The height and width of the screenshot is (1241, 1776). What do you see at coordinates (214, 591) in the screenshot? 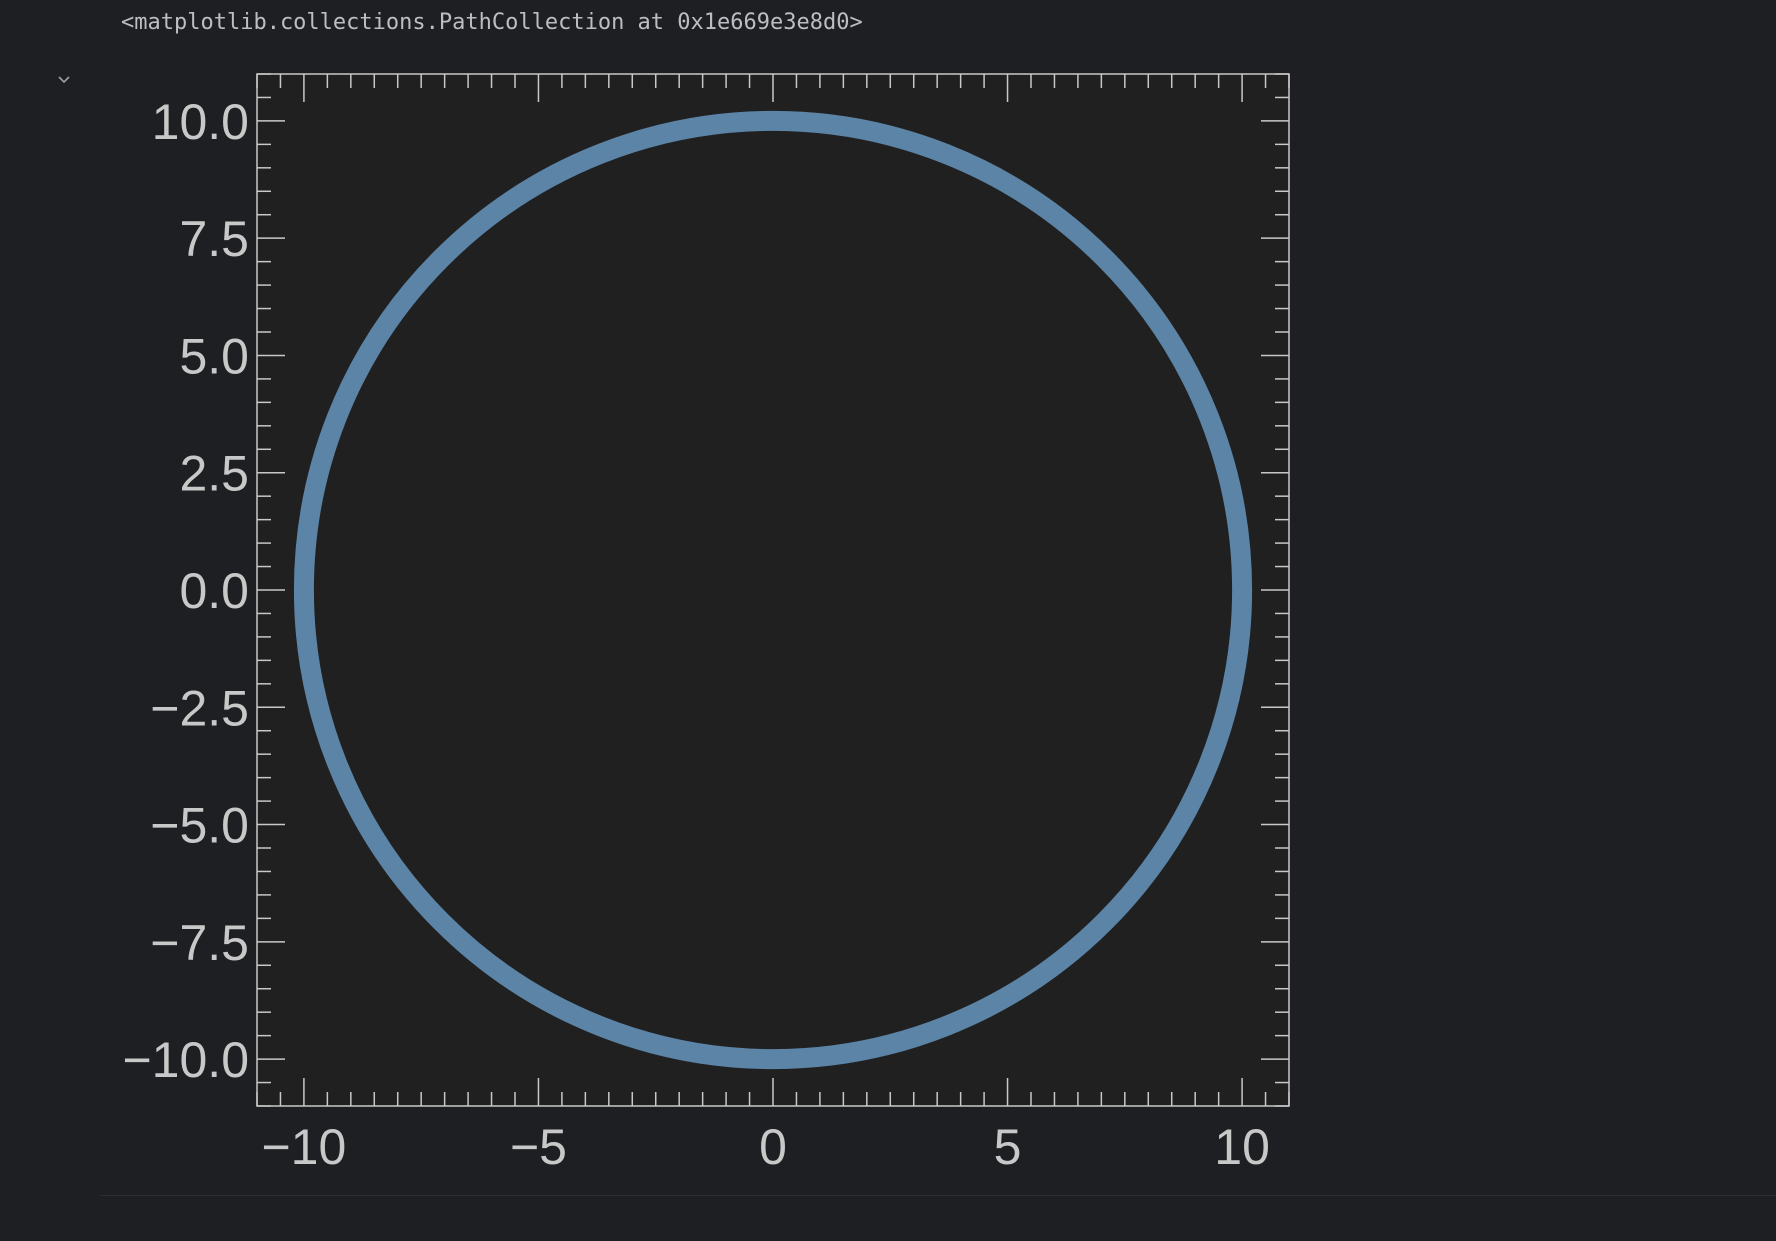
I see `y-tick-label: 0.0` at bounding box center [214, 591].